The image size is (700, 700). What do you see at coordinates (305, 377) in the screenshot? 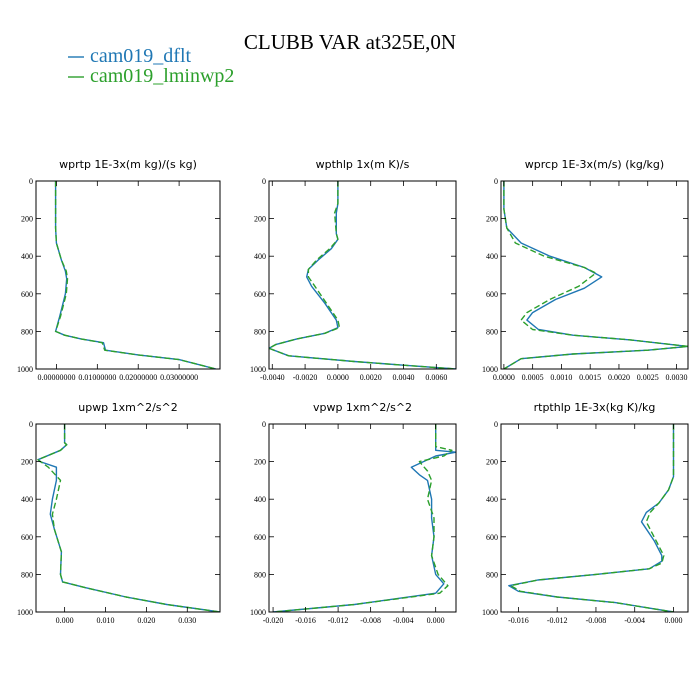
I see `x-tick-label: -0.0020` at bounding box center [305, 377].